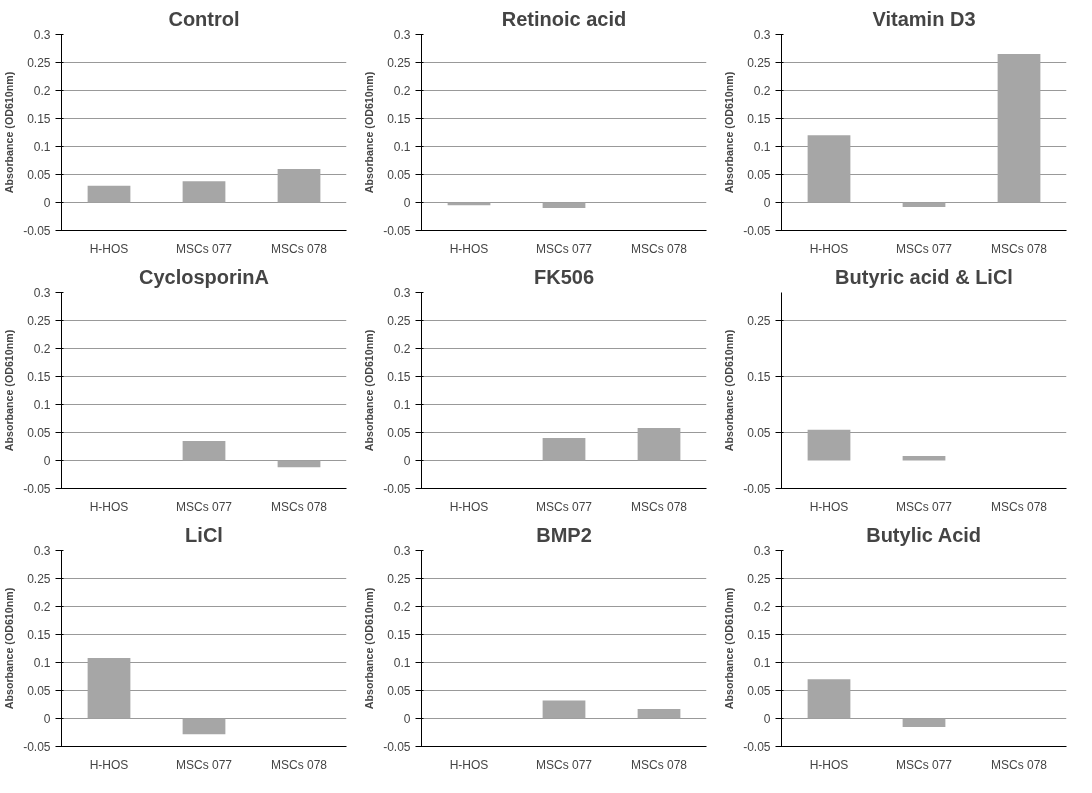  I want to click on chart-title: Control, so click(204, 18).